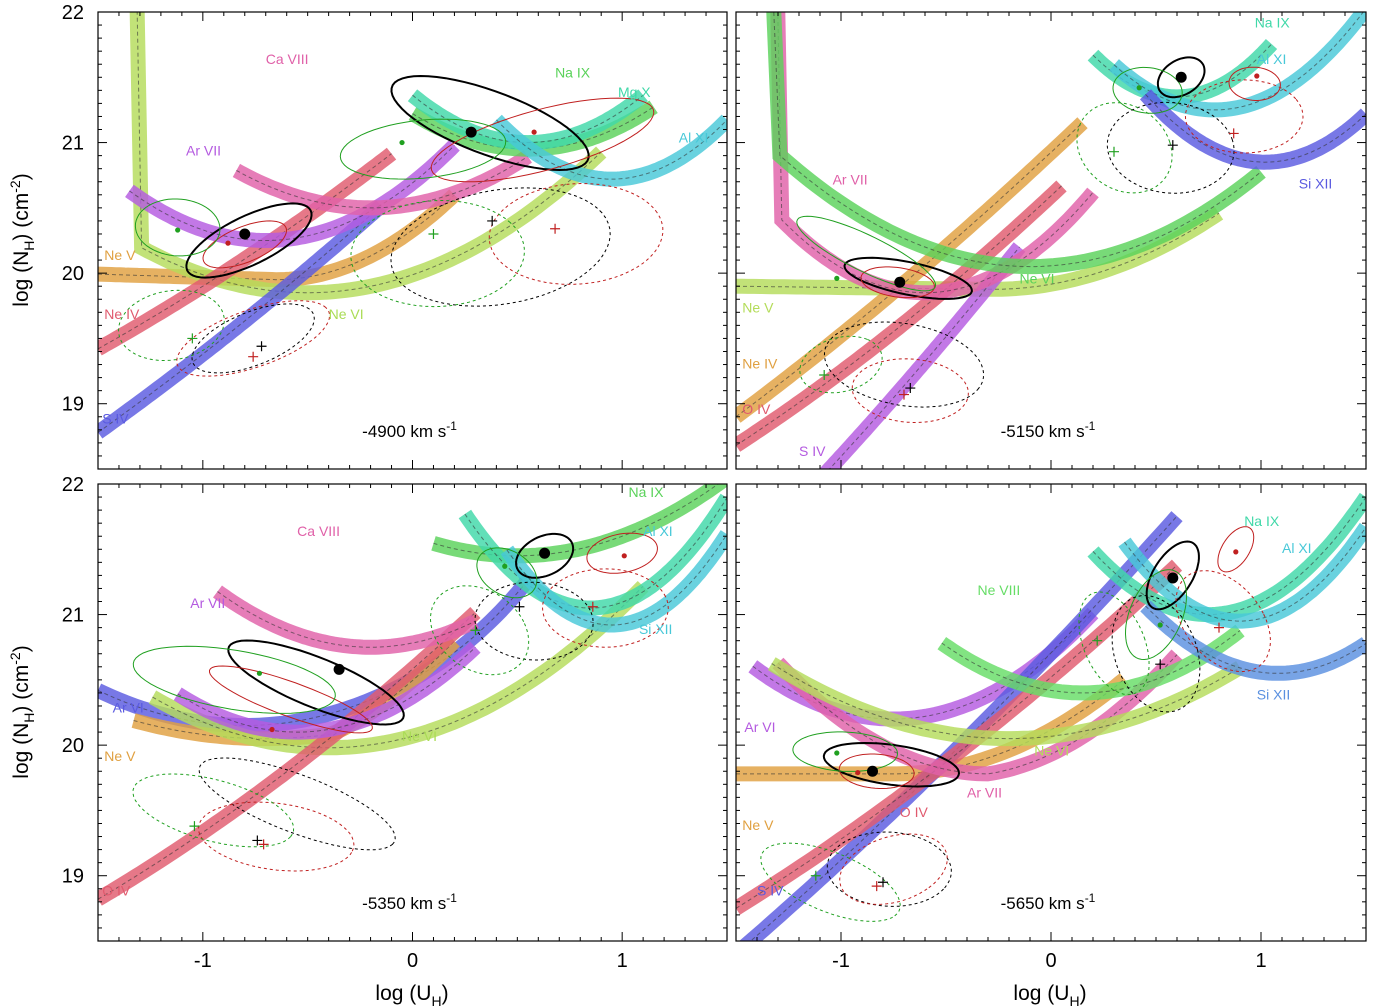 The image size is (1377, 1007). I want to click on x-axis-title-main: log (U, so click(403, 993).